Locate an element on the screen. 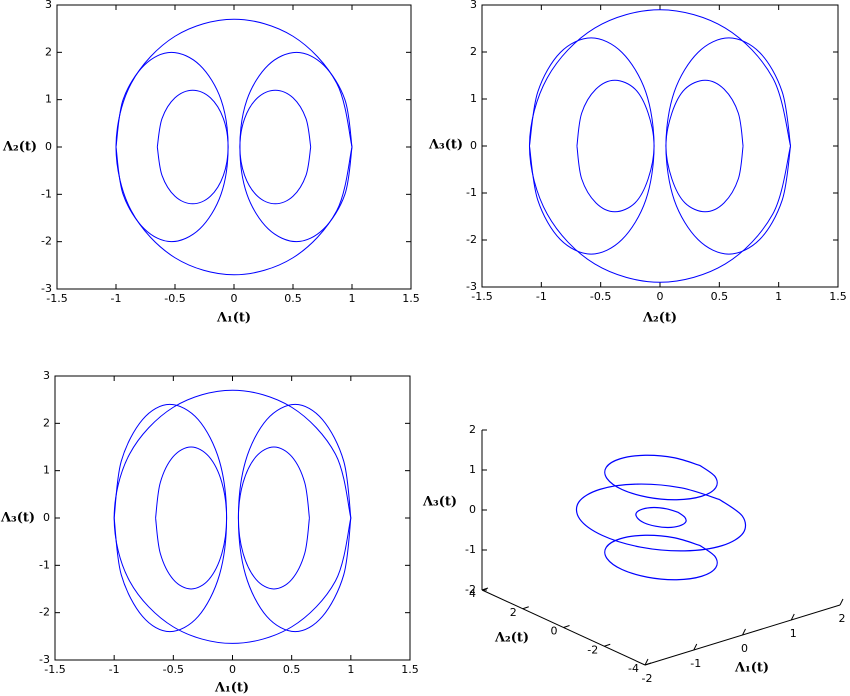 The width and height of the screenshot is (850, 696). z-tick-label: 0 is located at coordinates (472, 509).